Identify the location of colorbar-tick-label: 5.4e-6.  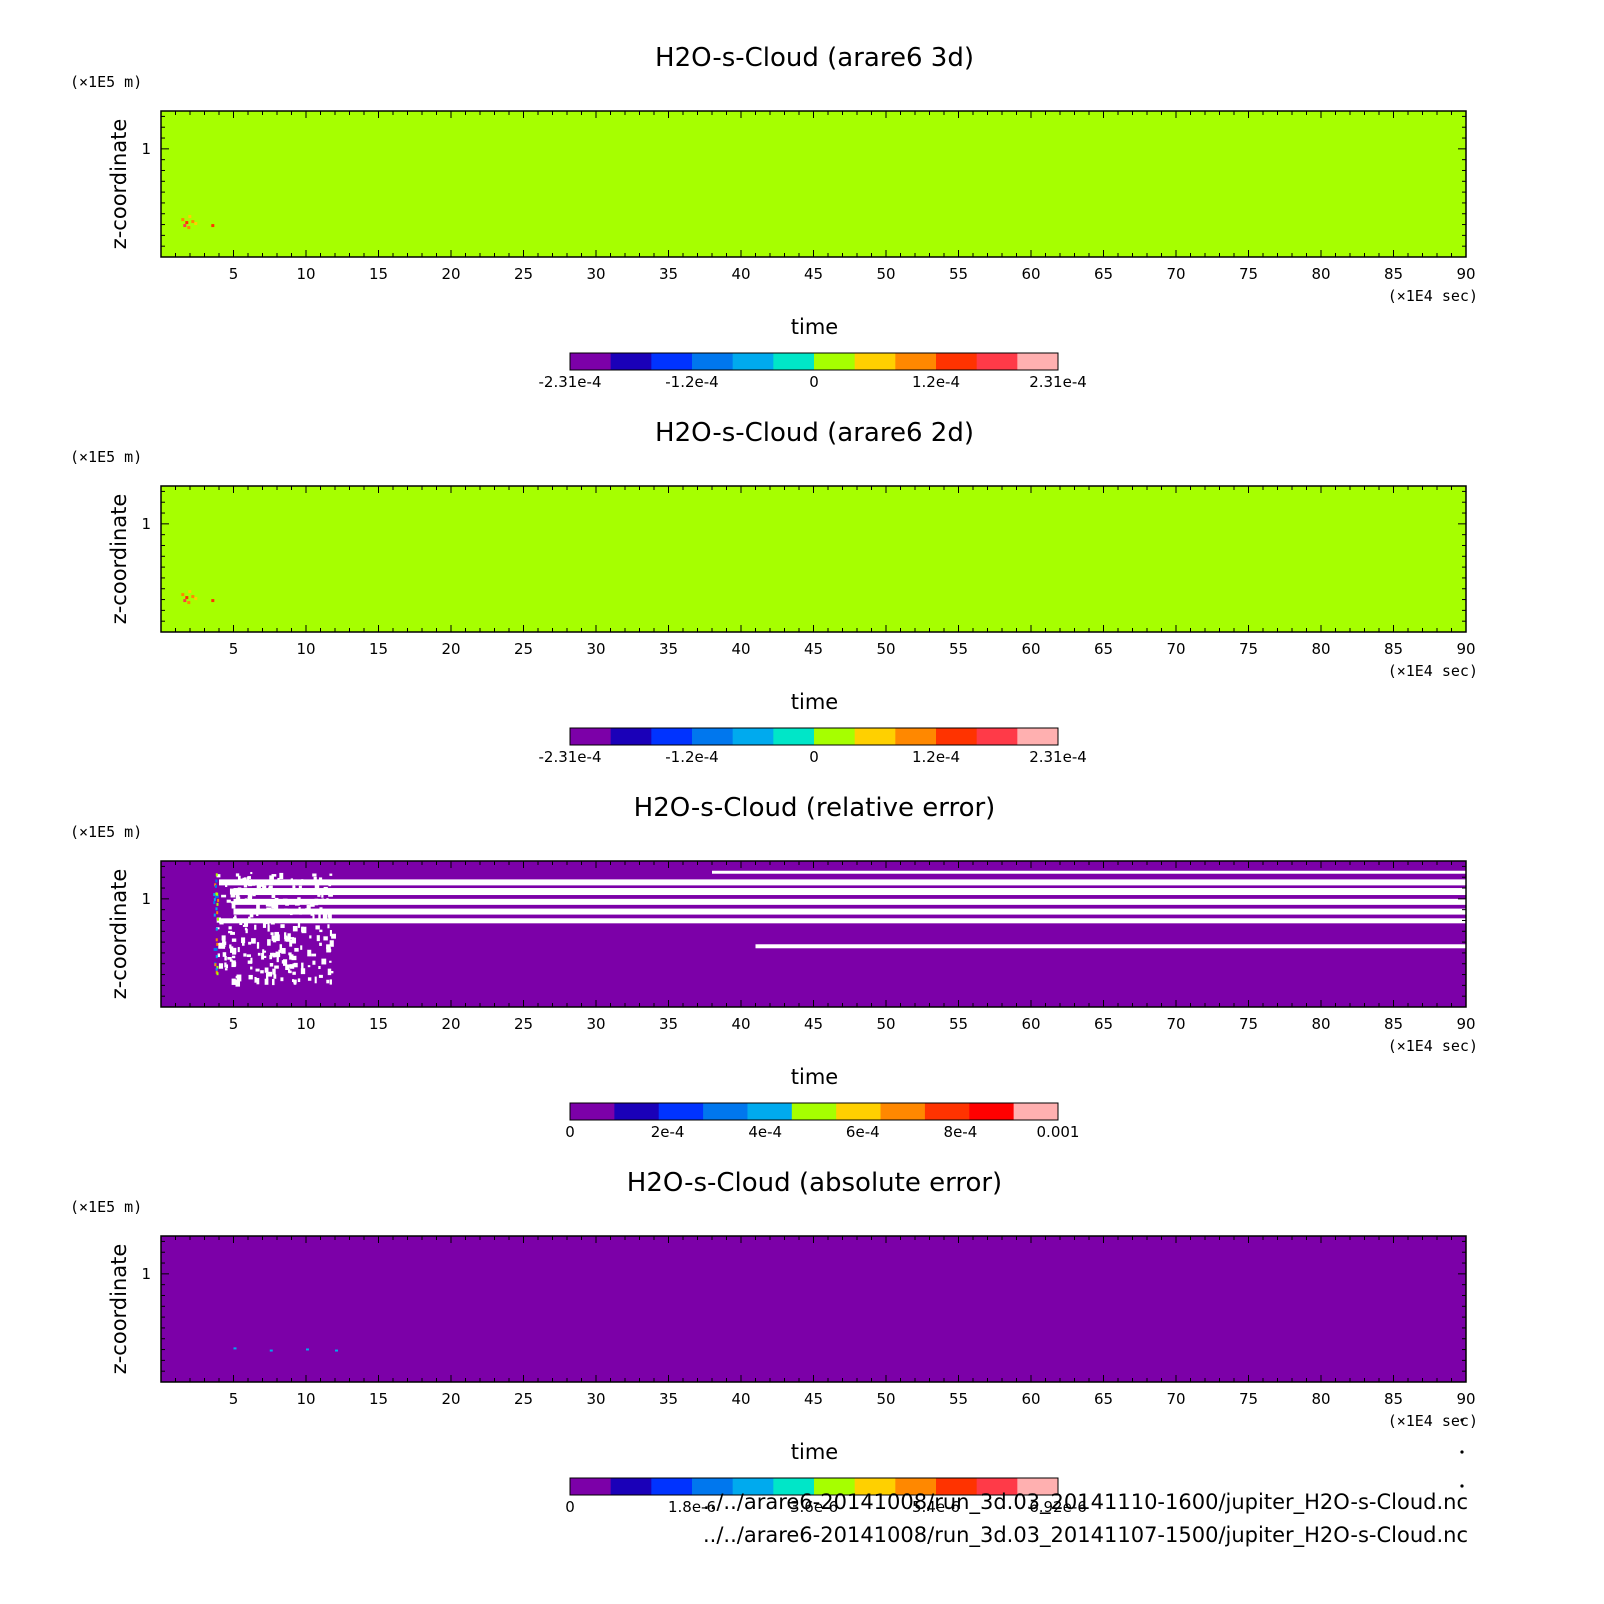
(936, 1507).